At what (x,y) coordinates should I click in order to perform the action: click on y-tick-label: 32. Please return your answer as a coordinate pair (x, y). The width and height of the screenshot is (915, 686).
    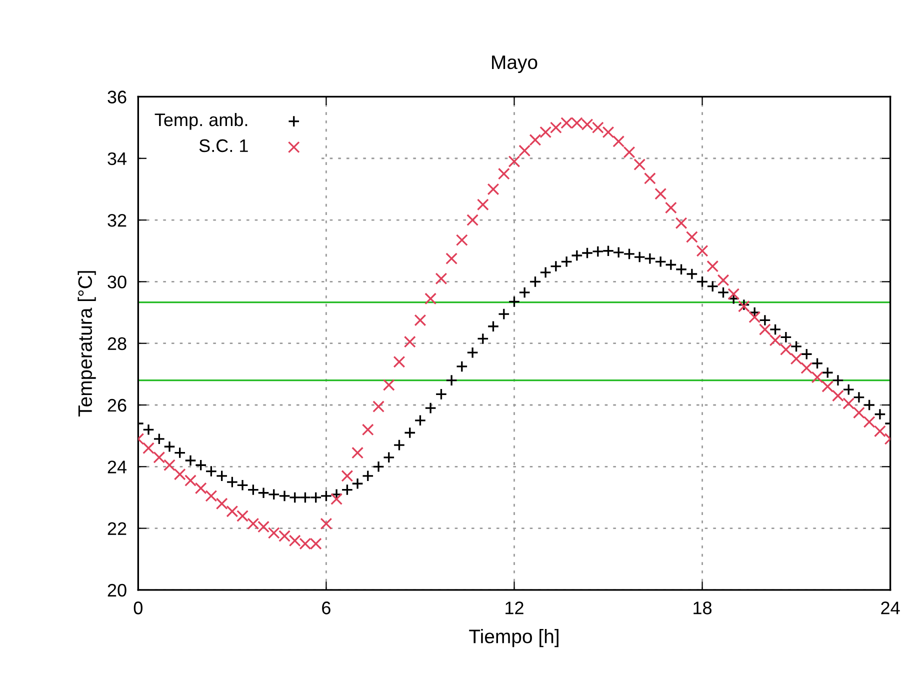
    Looking at the image, I should click on (117, 220).